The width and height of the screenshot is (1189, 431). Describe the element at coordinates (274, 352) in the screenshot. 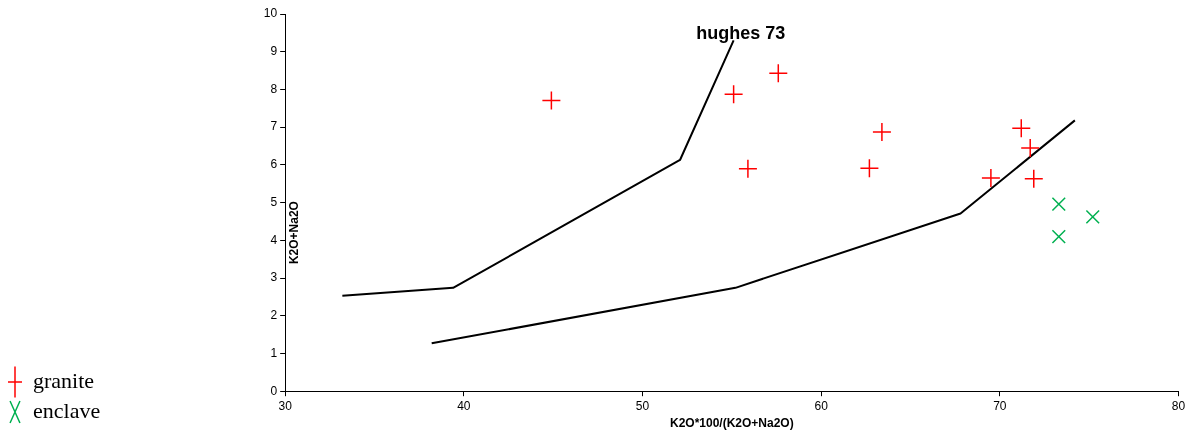

I see `y-tick-label: 1` at that location.